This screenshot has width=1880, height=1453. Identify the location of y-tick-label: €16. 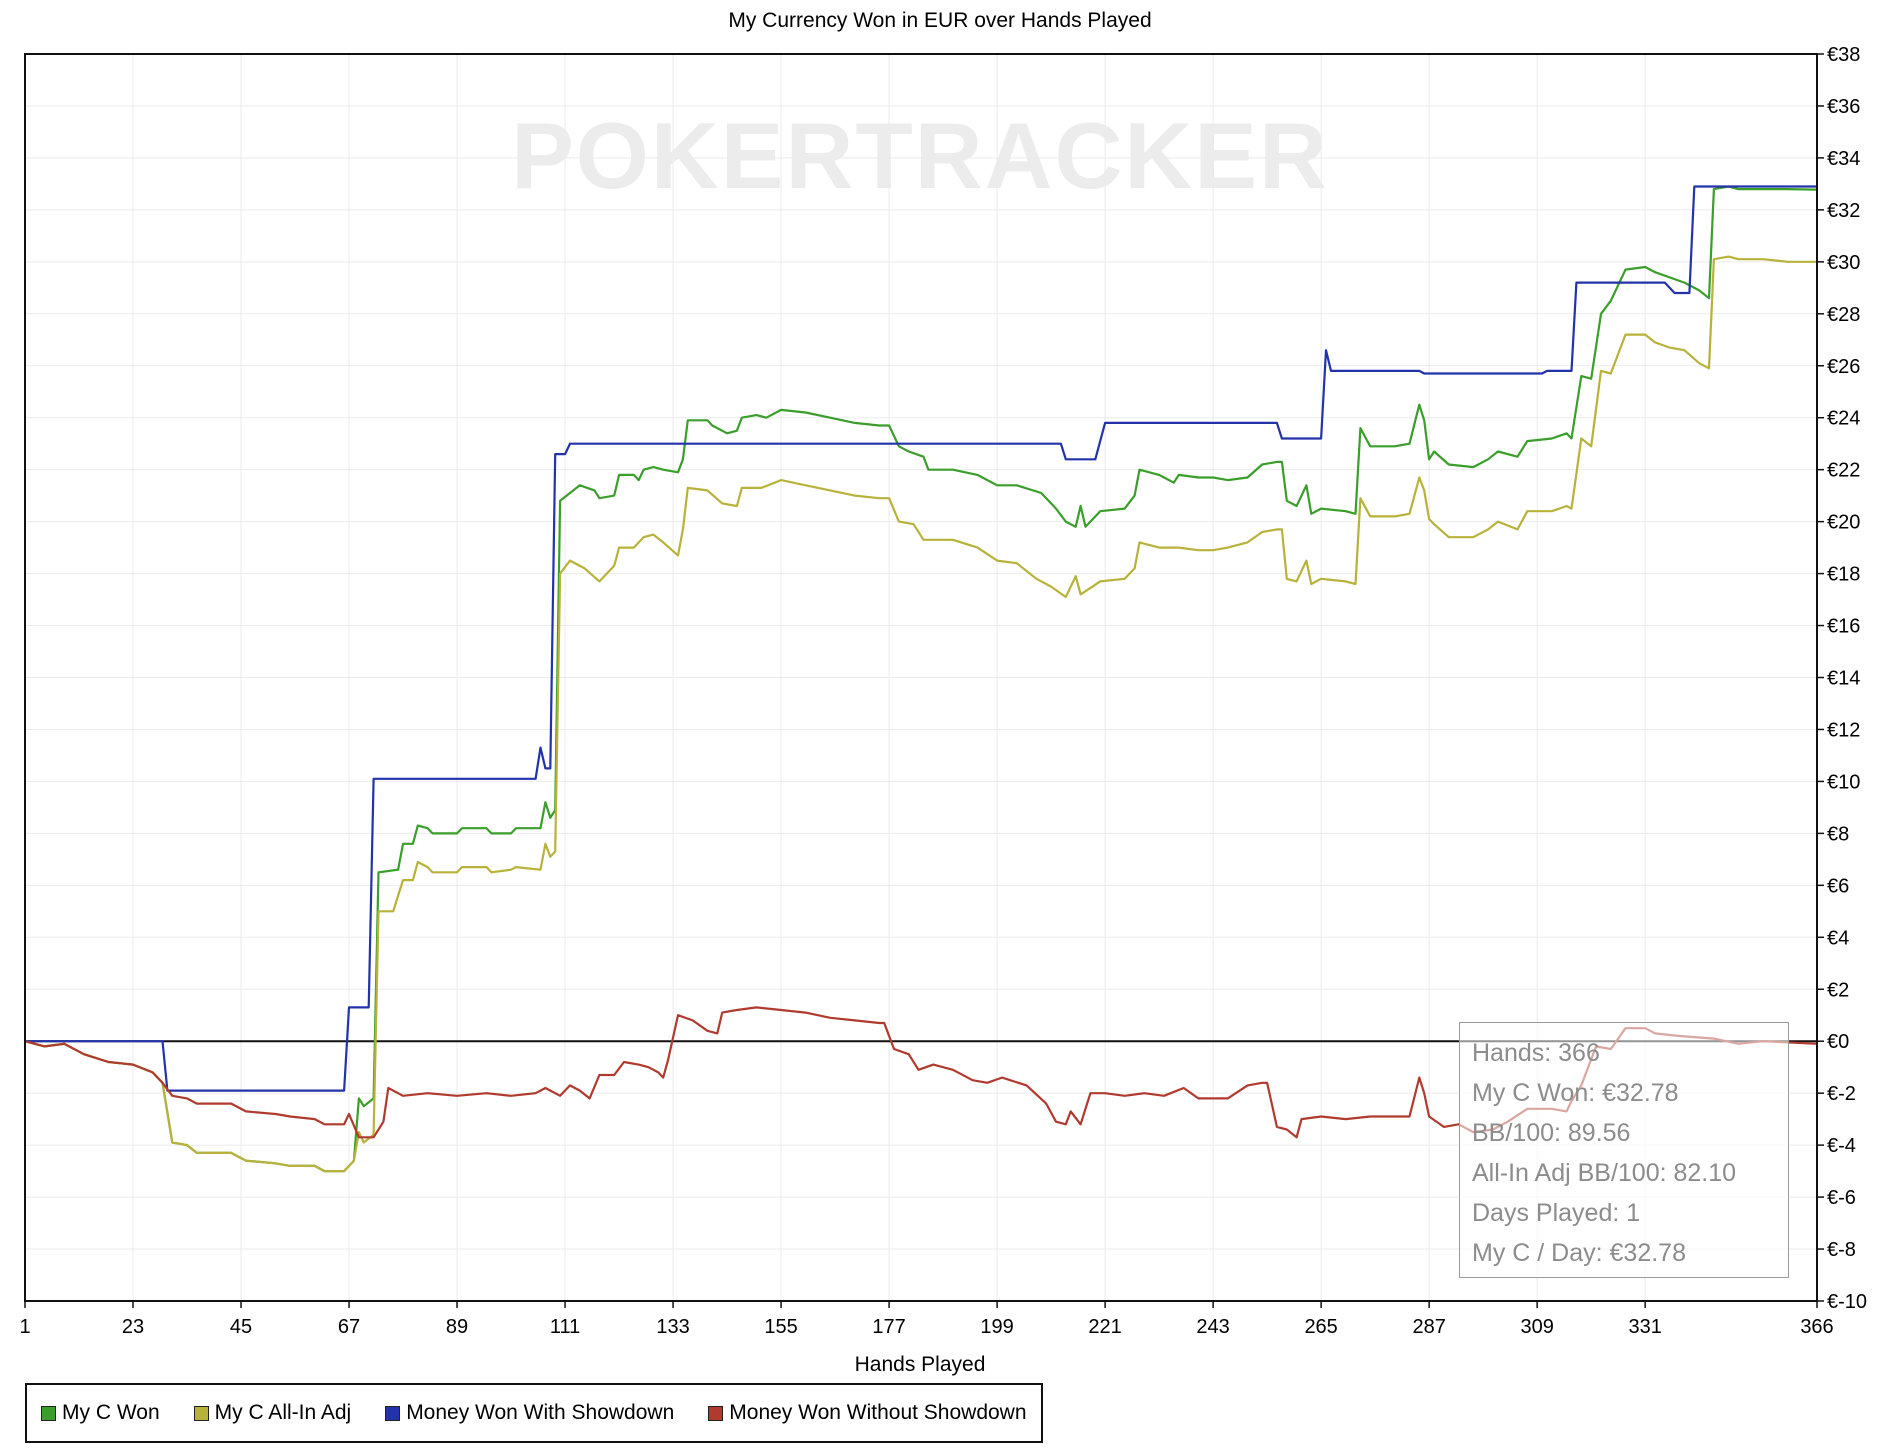
(1843, 627).